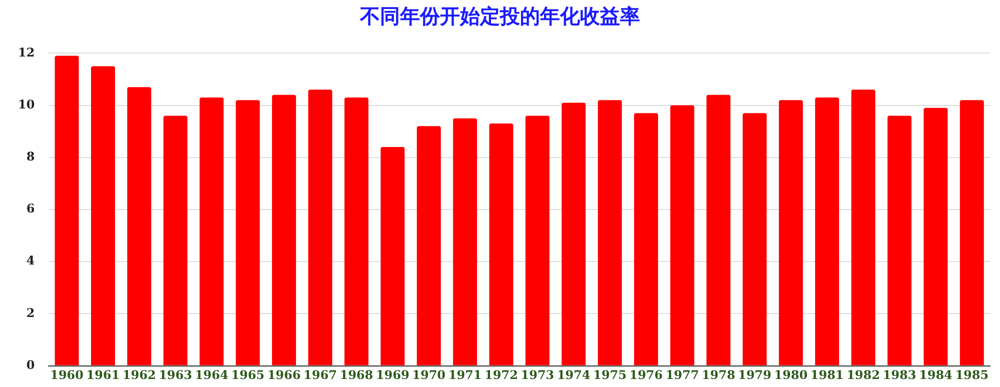  I want to click on y-tick-label: 2, so click(30, 313).